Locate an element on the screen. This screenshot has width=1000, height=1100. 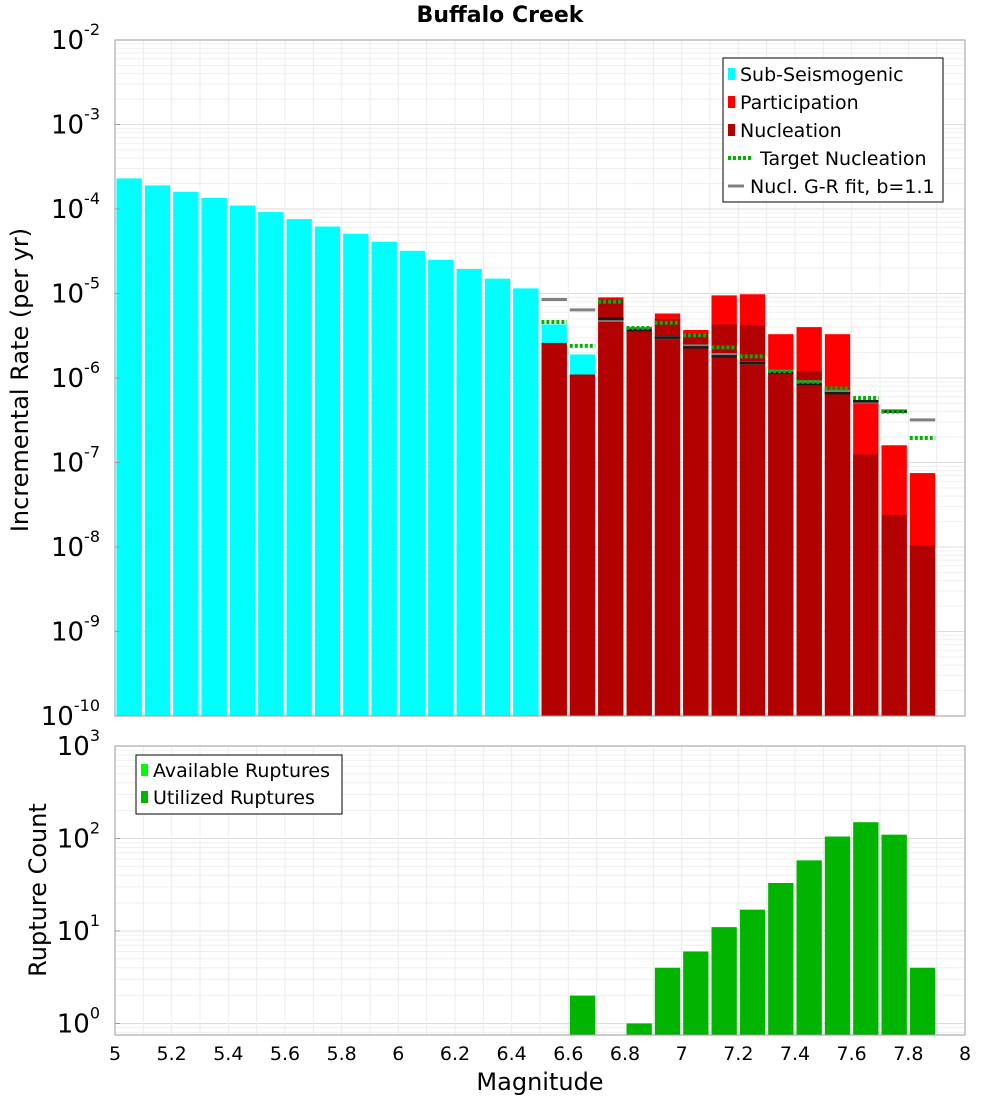
bottom-legend: Available Ruptures Utilized Ruptures is located at coordinates (239, 784).